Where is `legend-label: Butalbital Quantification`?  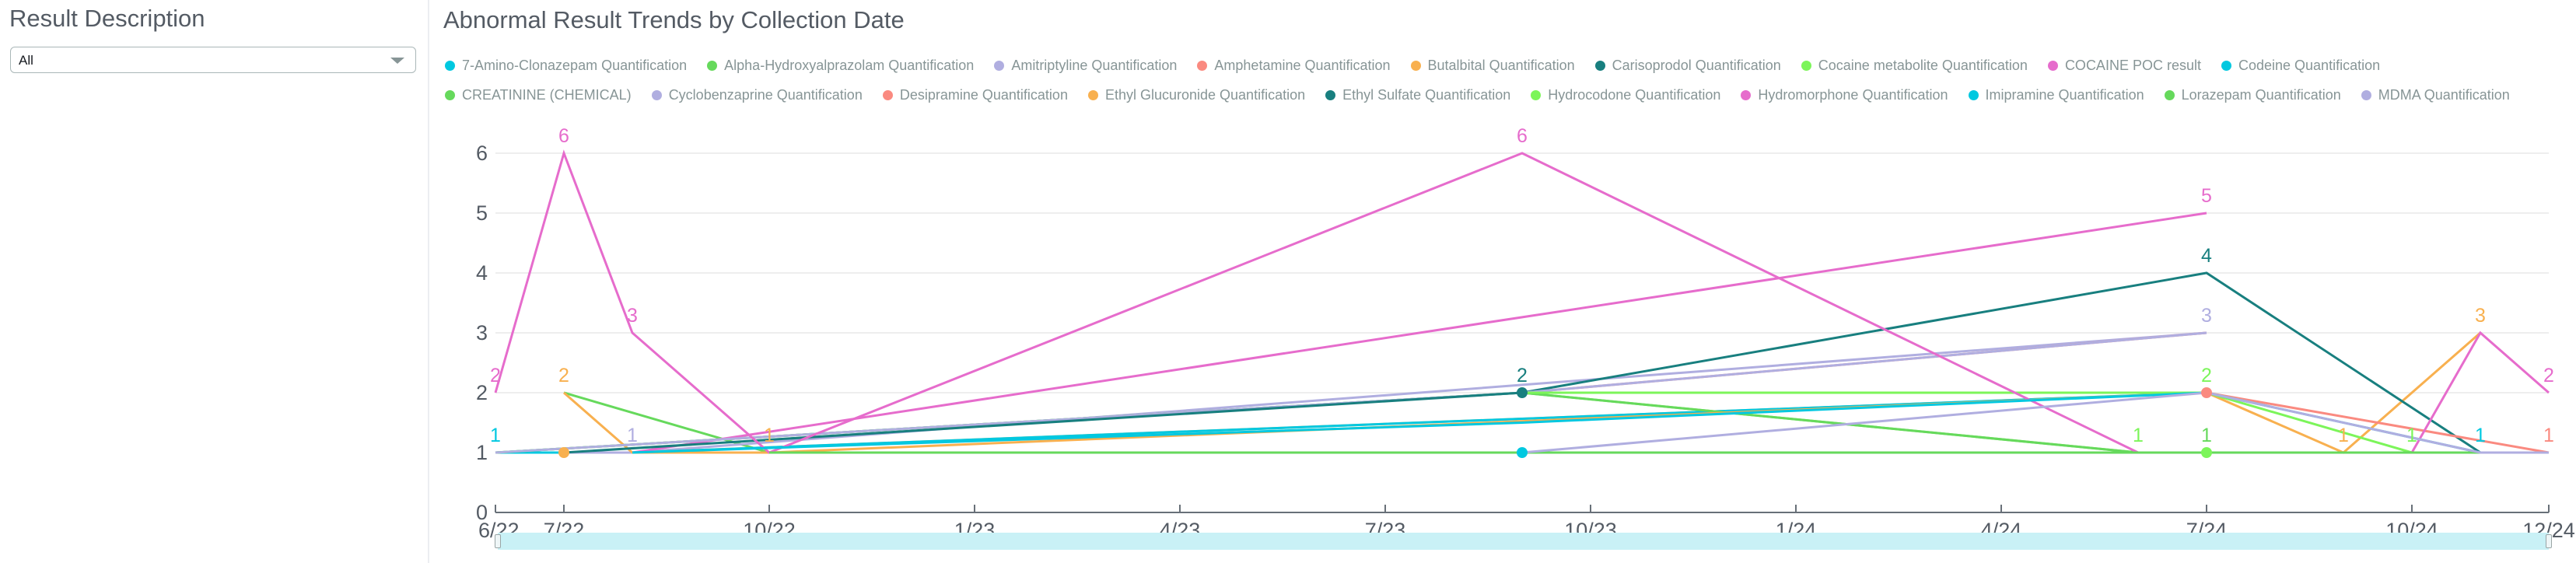
legend-label: Butalbital Quantification is located at coordinates (1501, 65).